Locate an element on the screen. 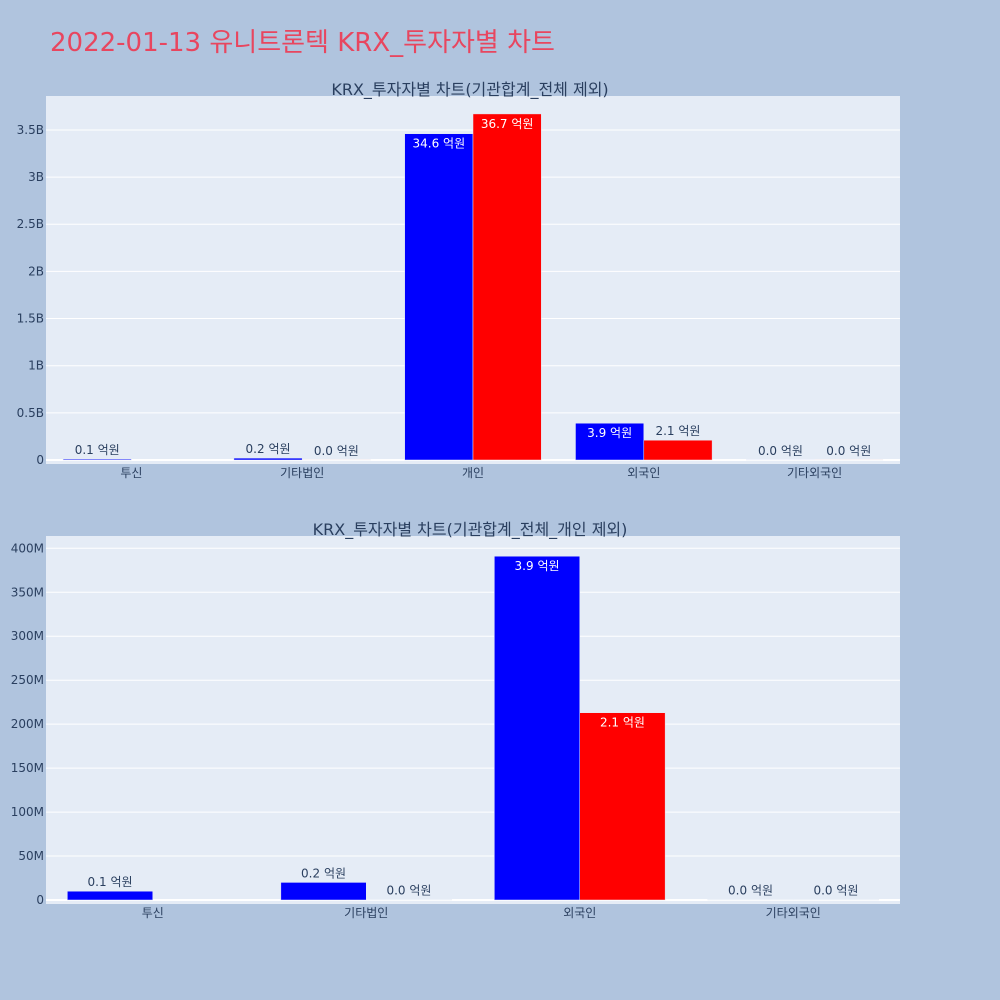  chart-title: KRX_투자자별 차트(기관합계_전체 제외) is located at coordinates (469, 90).